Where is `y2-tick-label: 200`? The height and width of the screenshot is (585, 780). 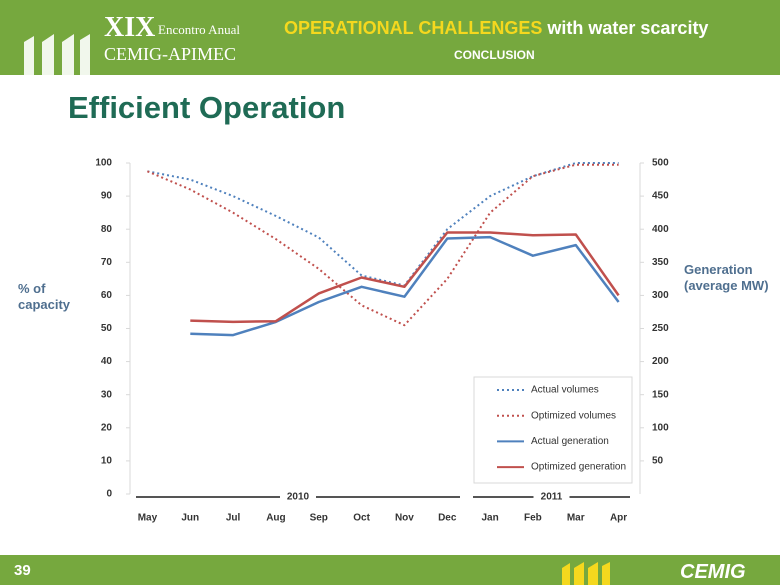
y2-tick-label: 200 is located at coordinates (660, 361).